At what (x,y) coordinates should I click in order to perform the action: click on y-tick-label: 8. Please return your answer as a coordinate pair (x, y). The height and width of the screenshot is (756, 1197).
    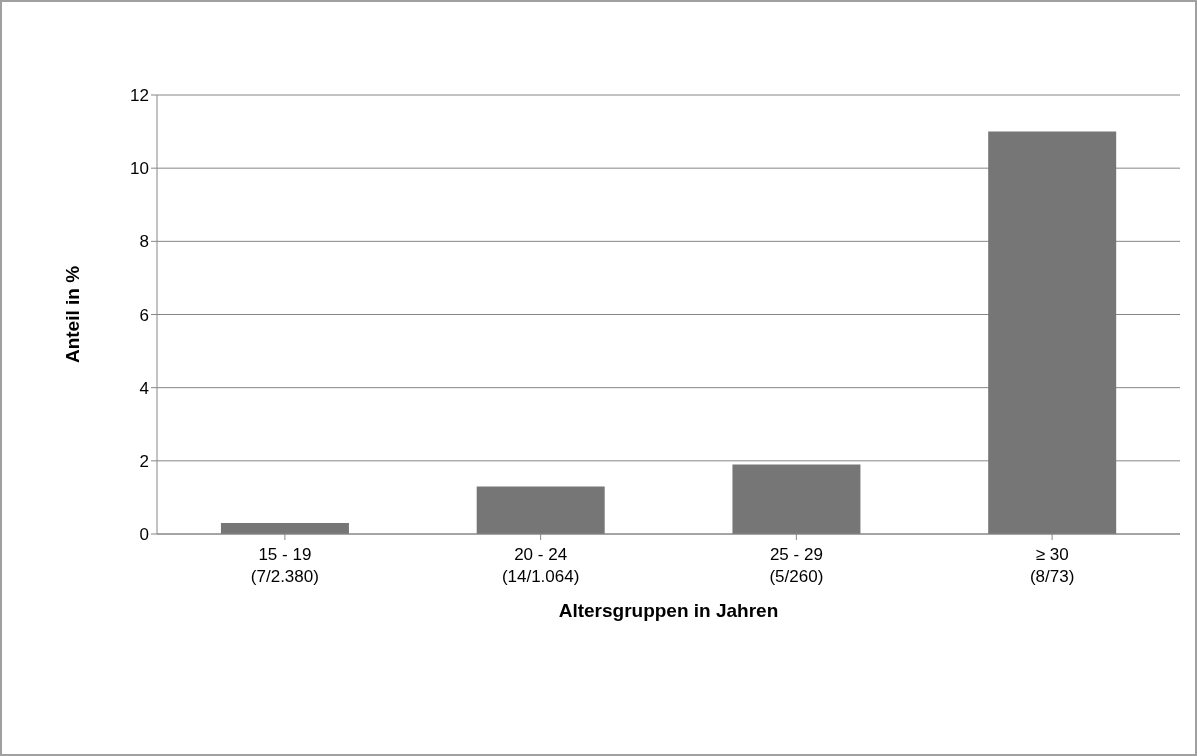
    Looking at the image, I should click on (144, 242).